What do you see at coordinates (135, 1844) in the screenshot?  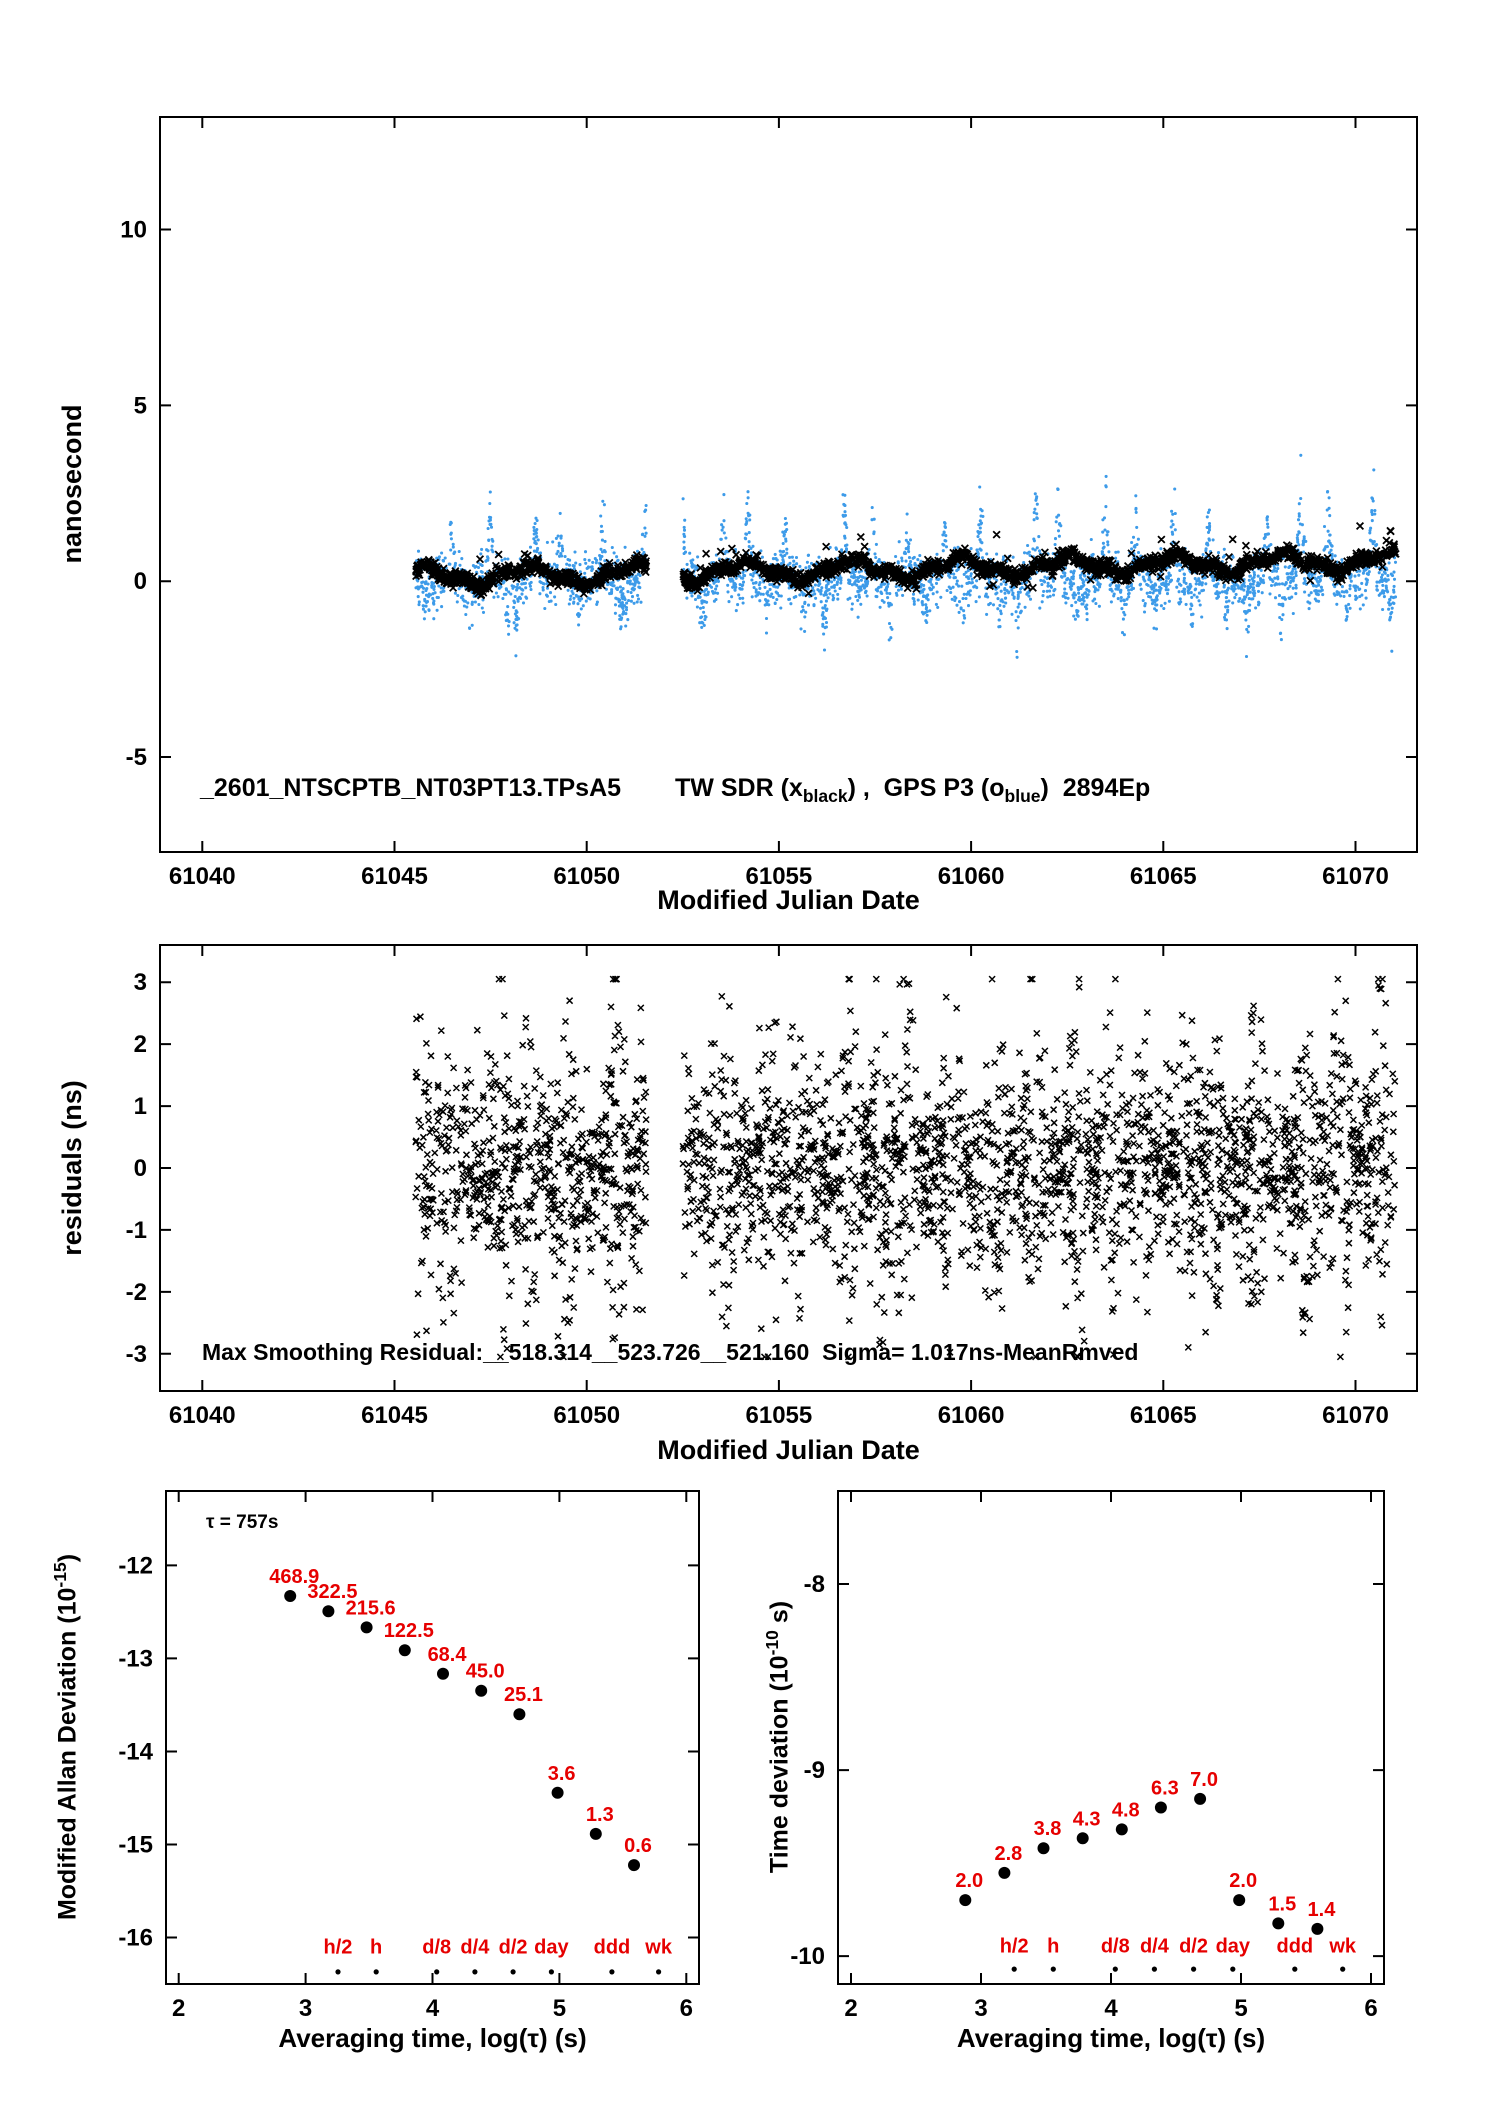 I see `y-tick-label: -15` at bounding box center [135, 1844].